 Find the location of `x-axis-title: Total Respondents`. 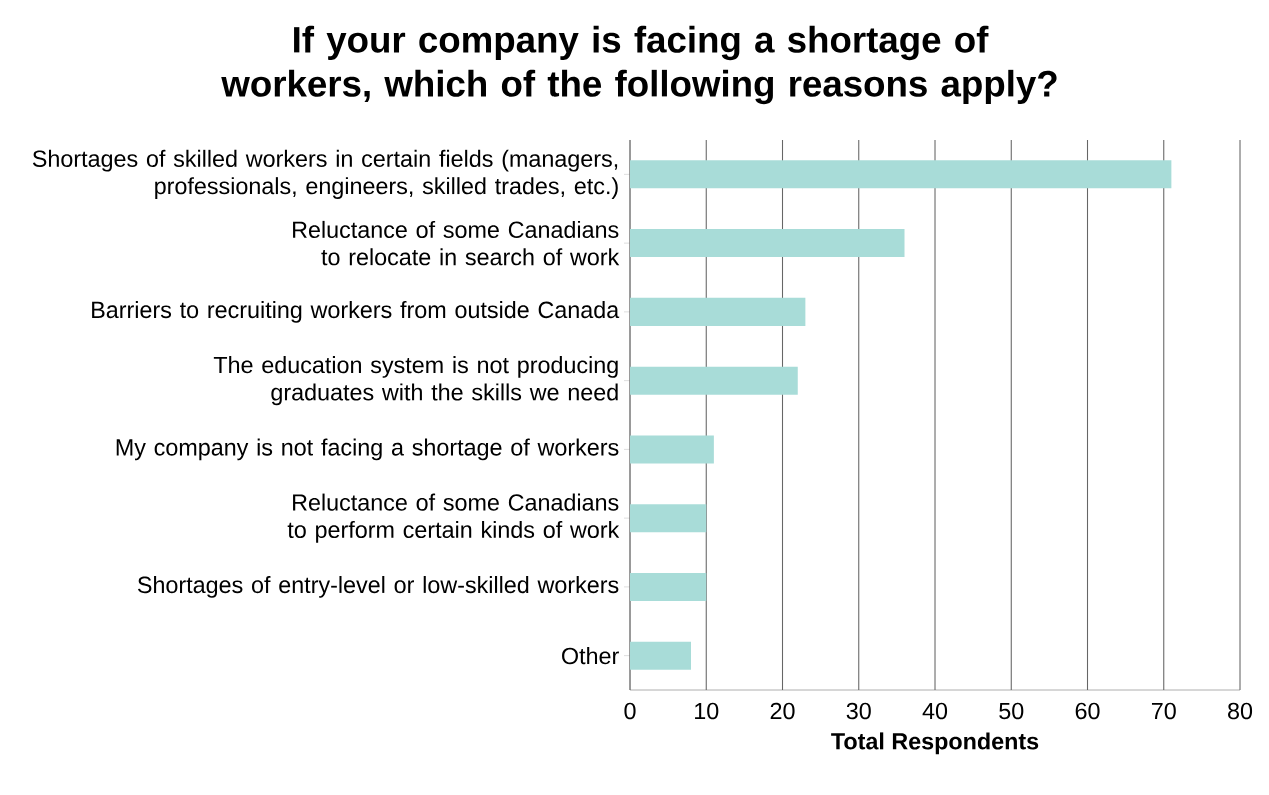

x-axis-title: Total Respondents is located at coordinates (935, 743).